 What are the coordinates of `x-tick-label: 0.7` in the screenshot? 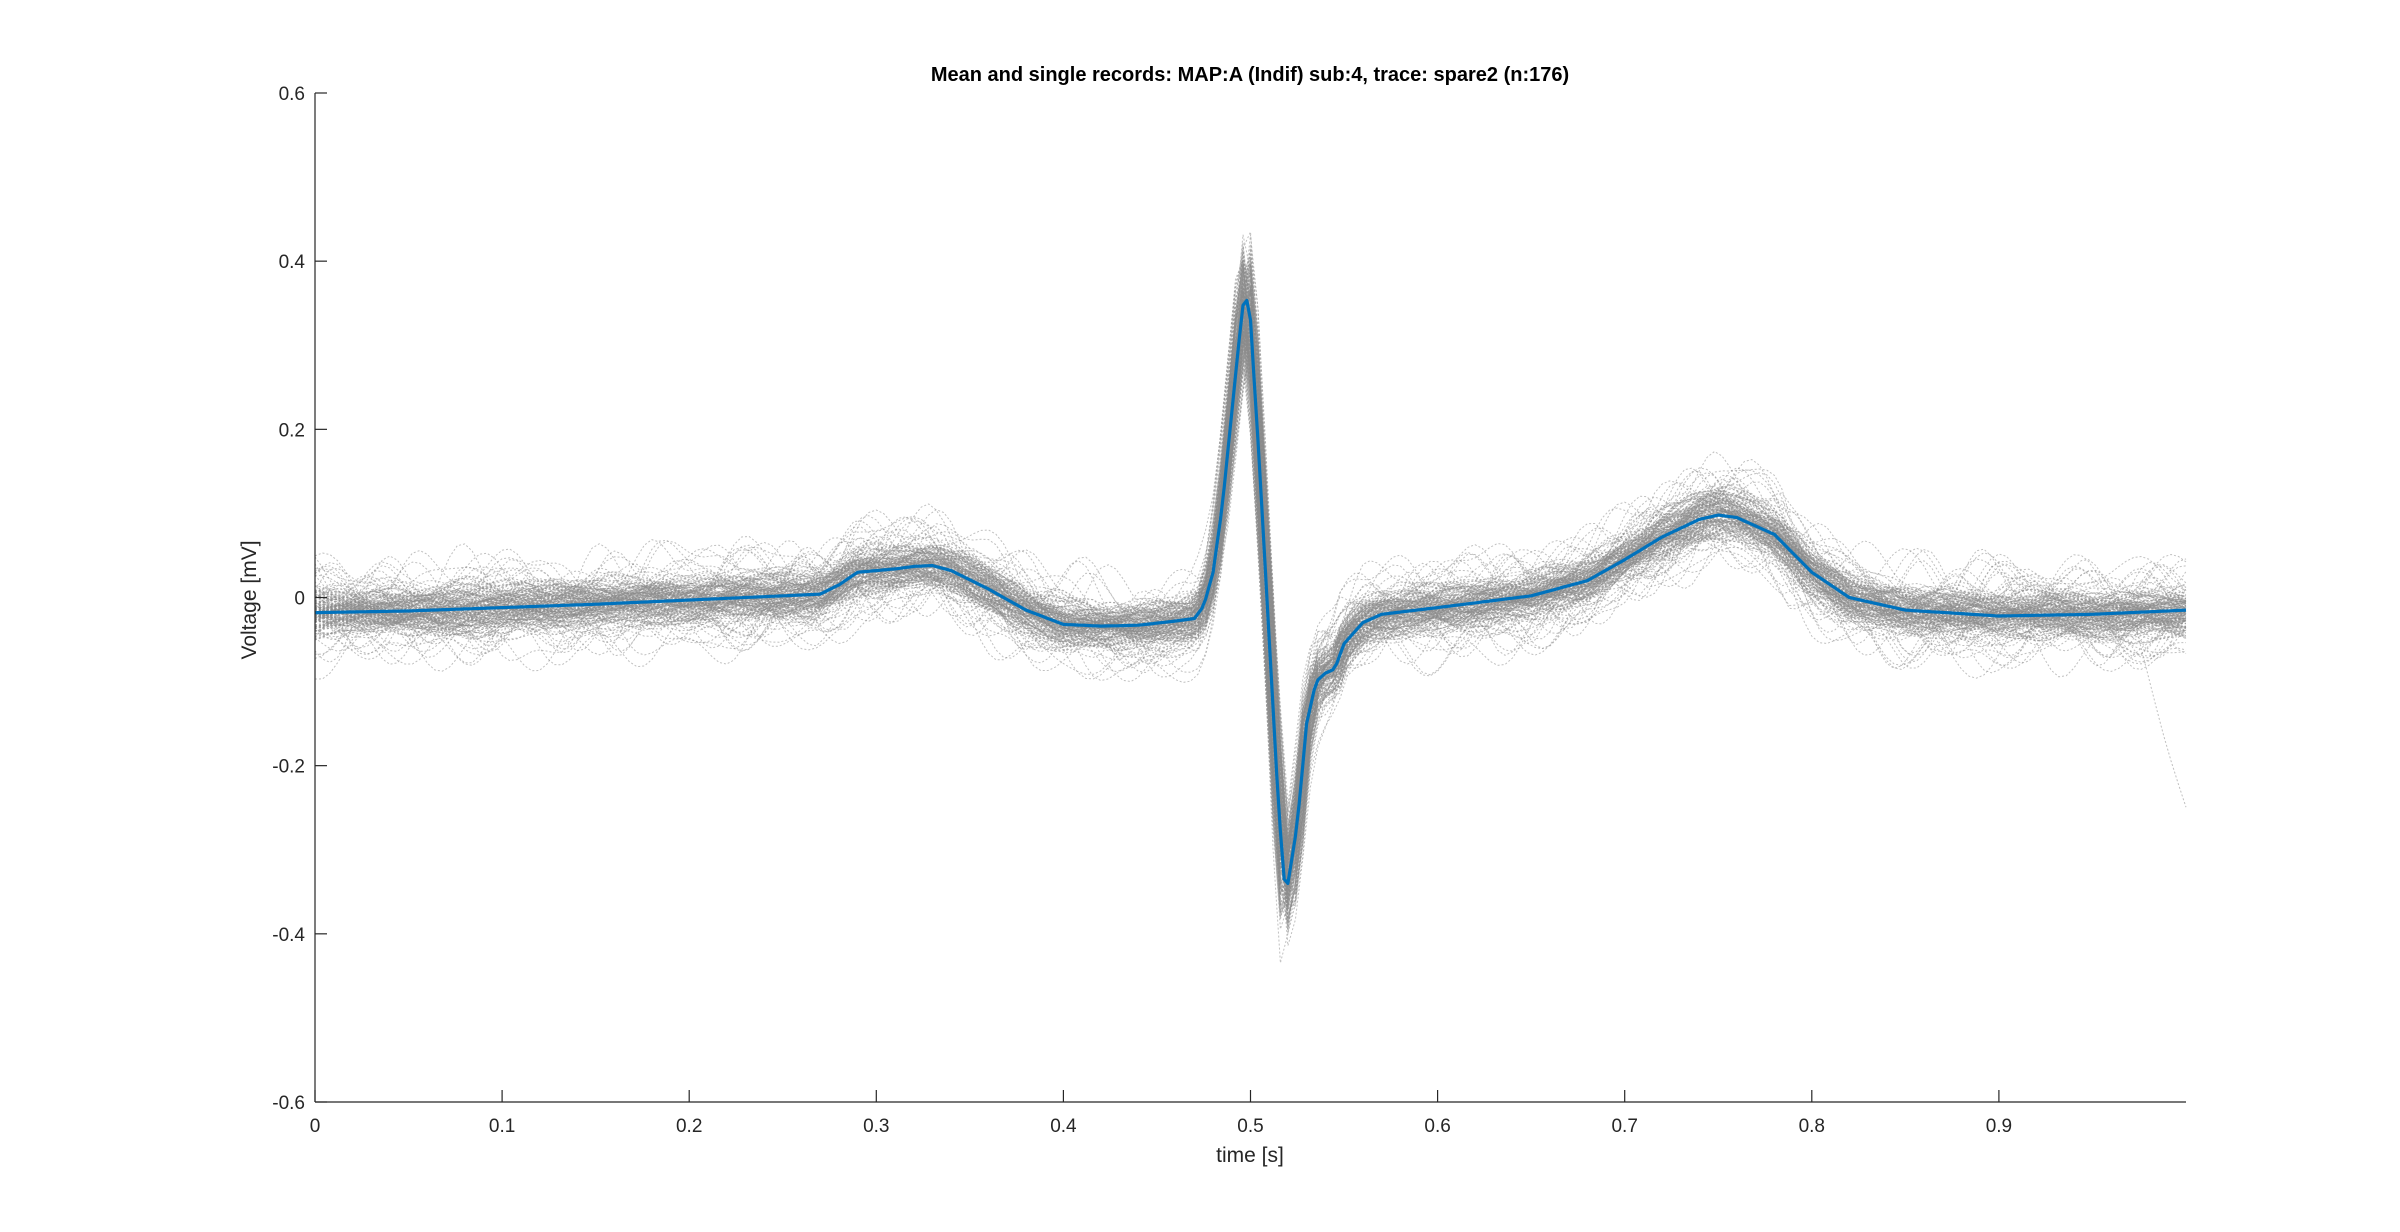 It's located at (1624, 1126).